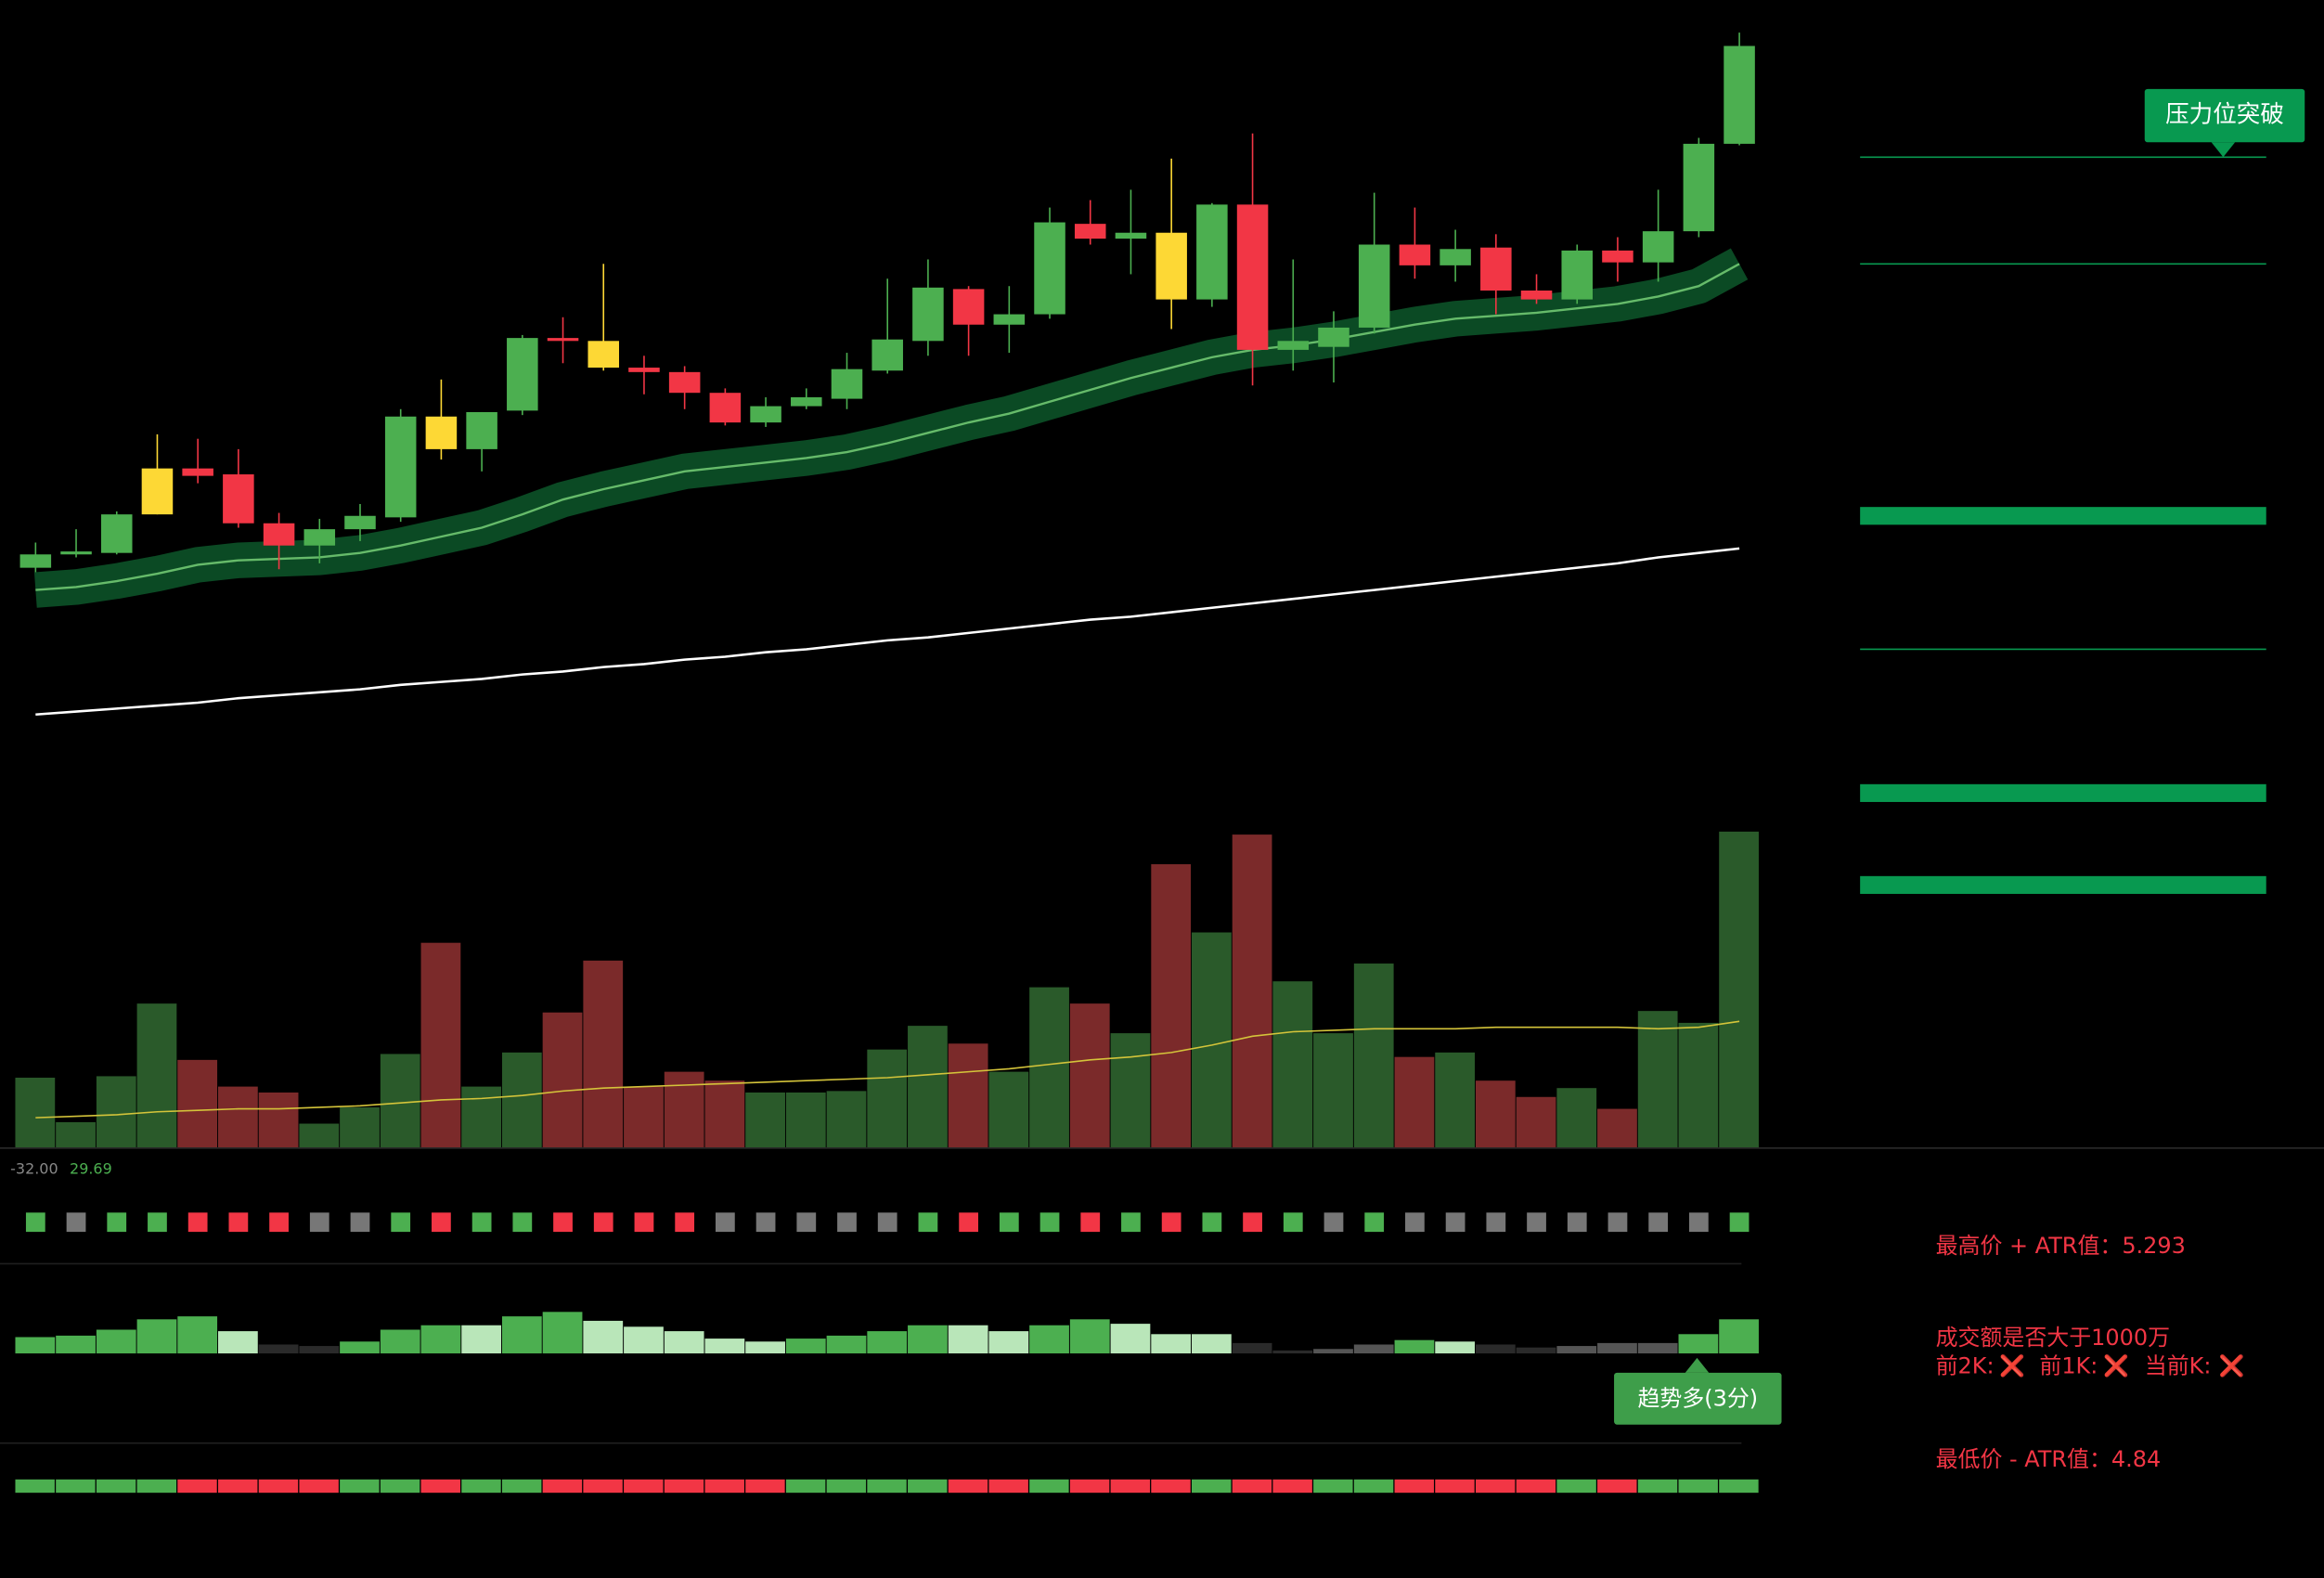  I want to click on trend-label-pointer, so click(1697, 1365).